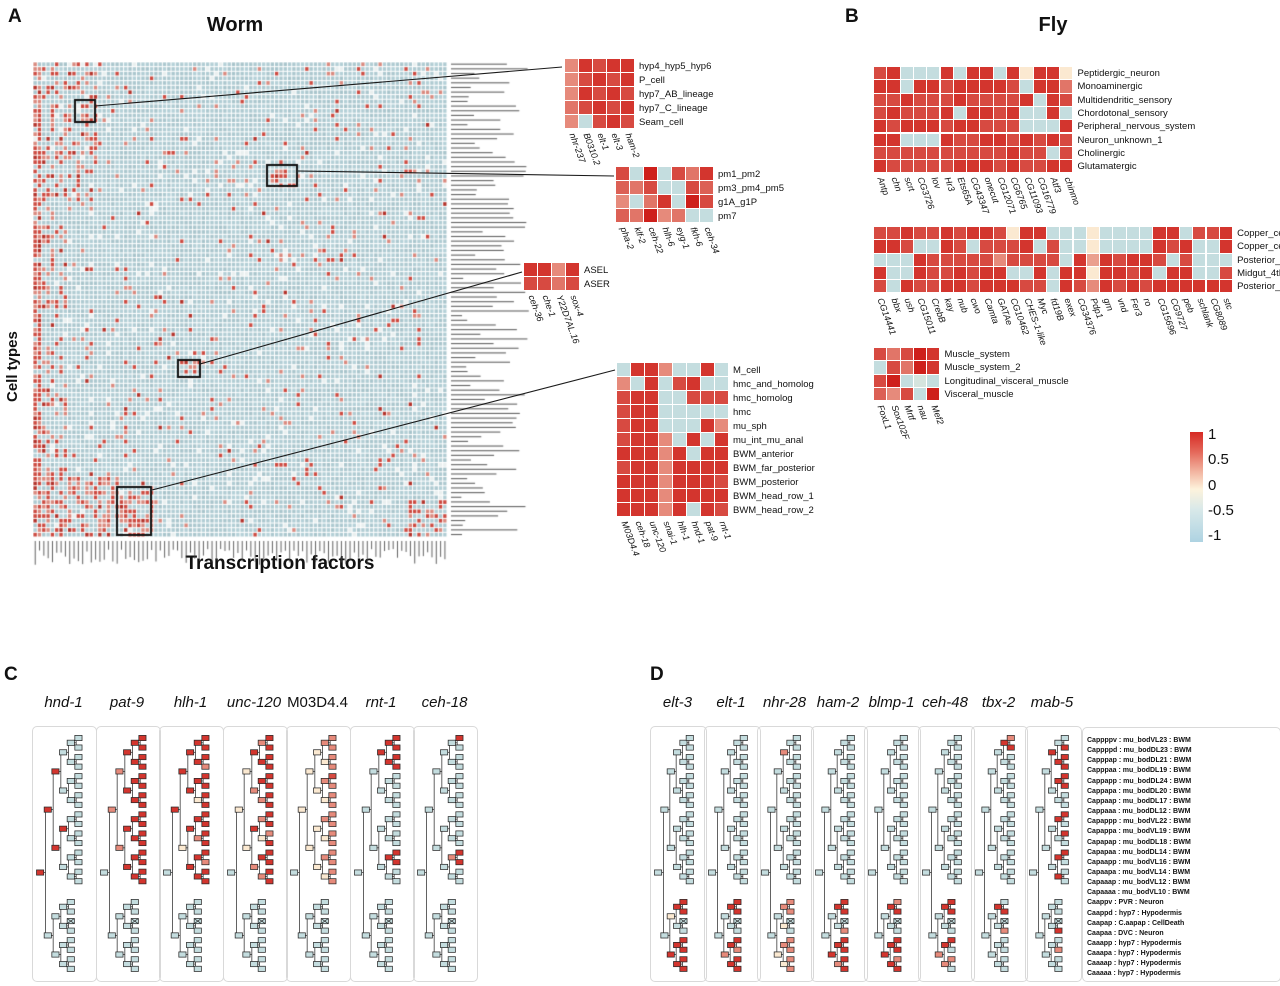 The width and height of the screenshot is (1280, 986). I want to click on lineage-leaf-label: Caappv : PVR : Neuron, so click(1125, 903).